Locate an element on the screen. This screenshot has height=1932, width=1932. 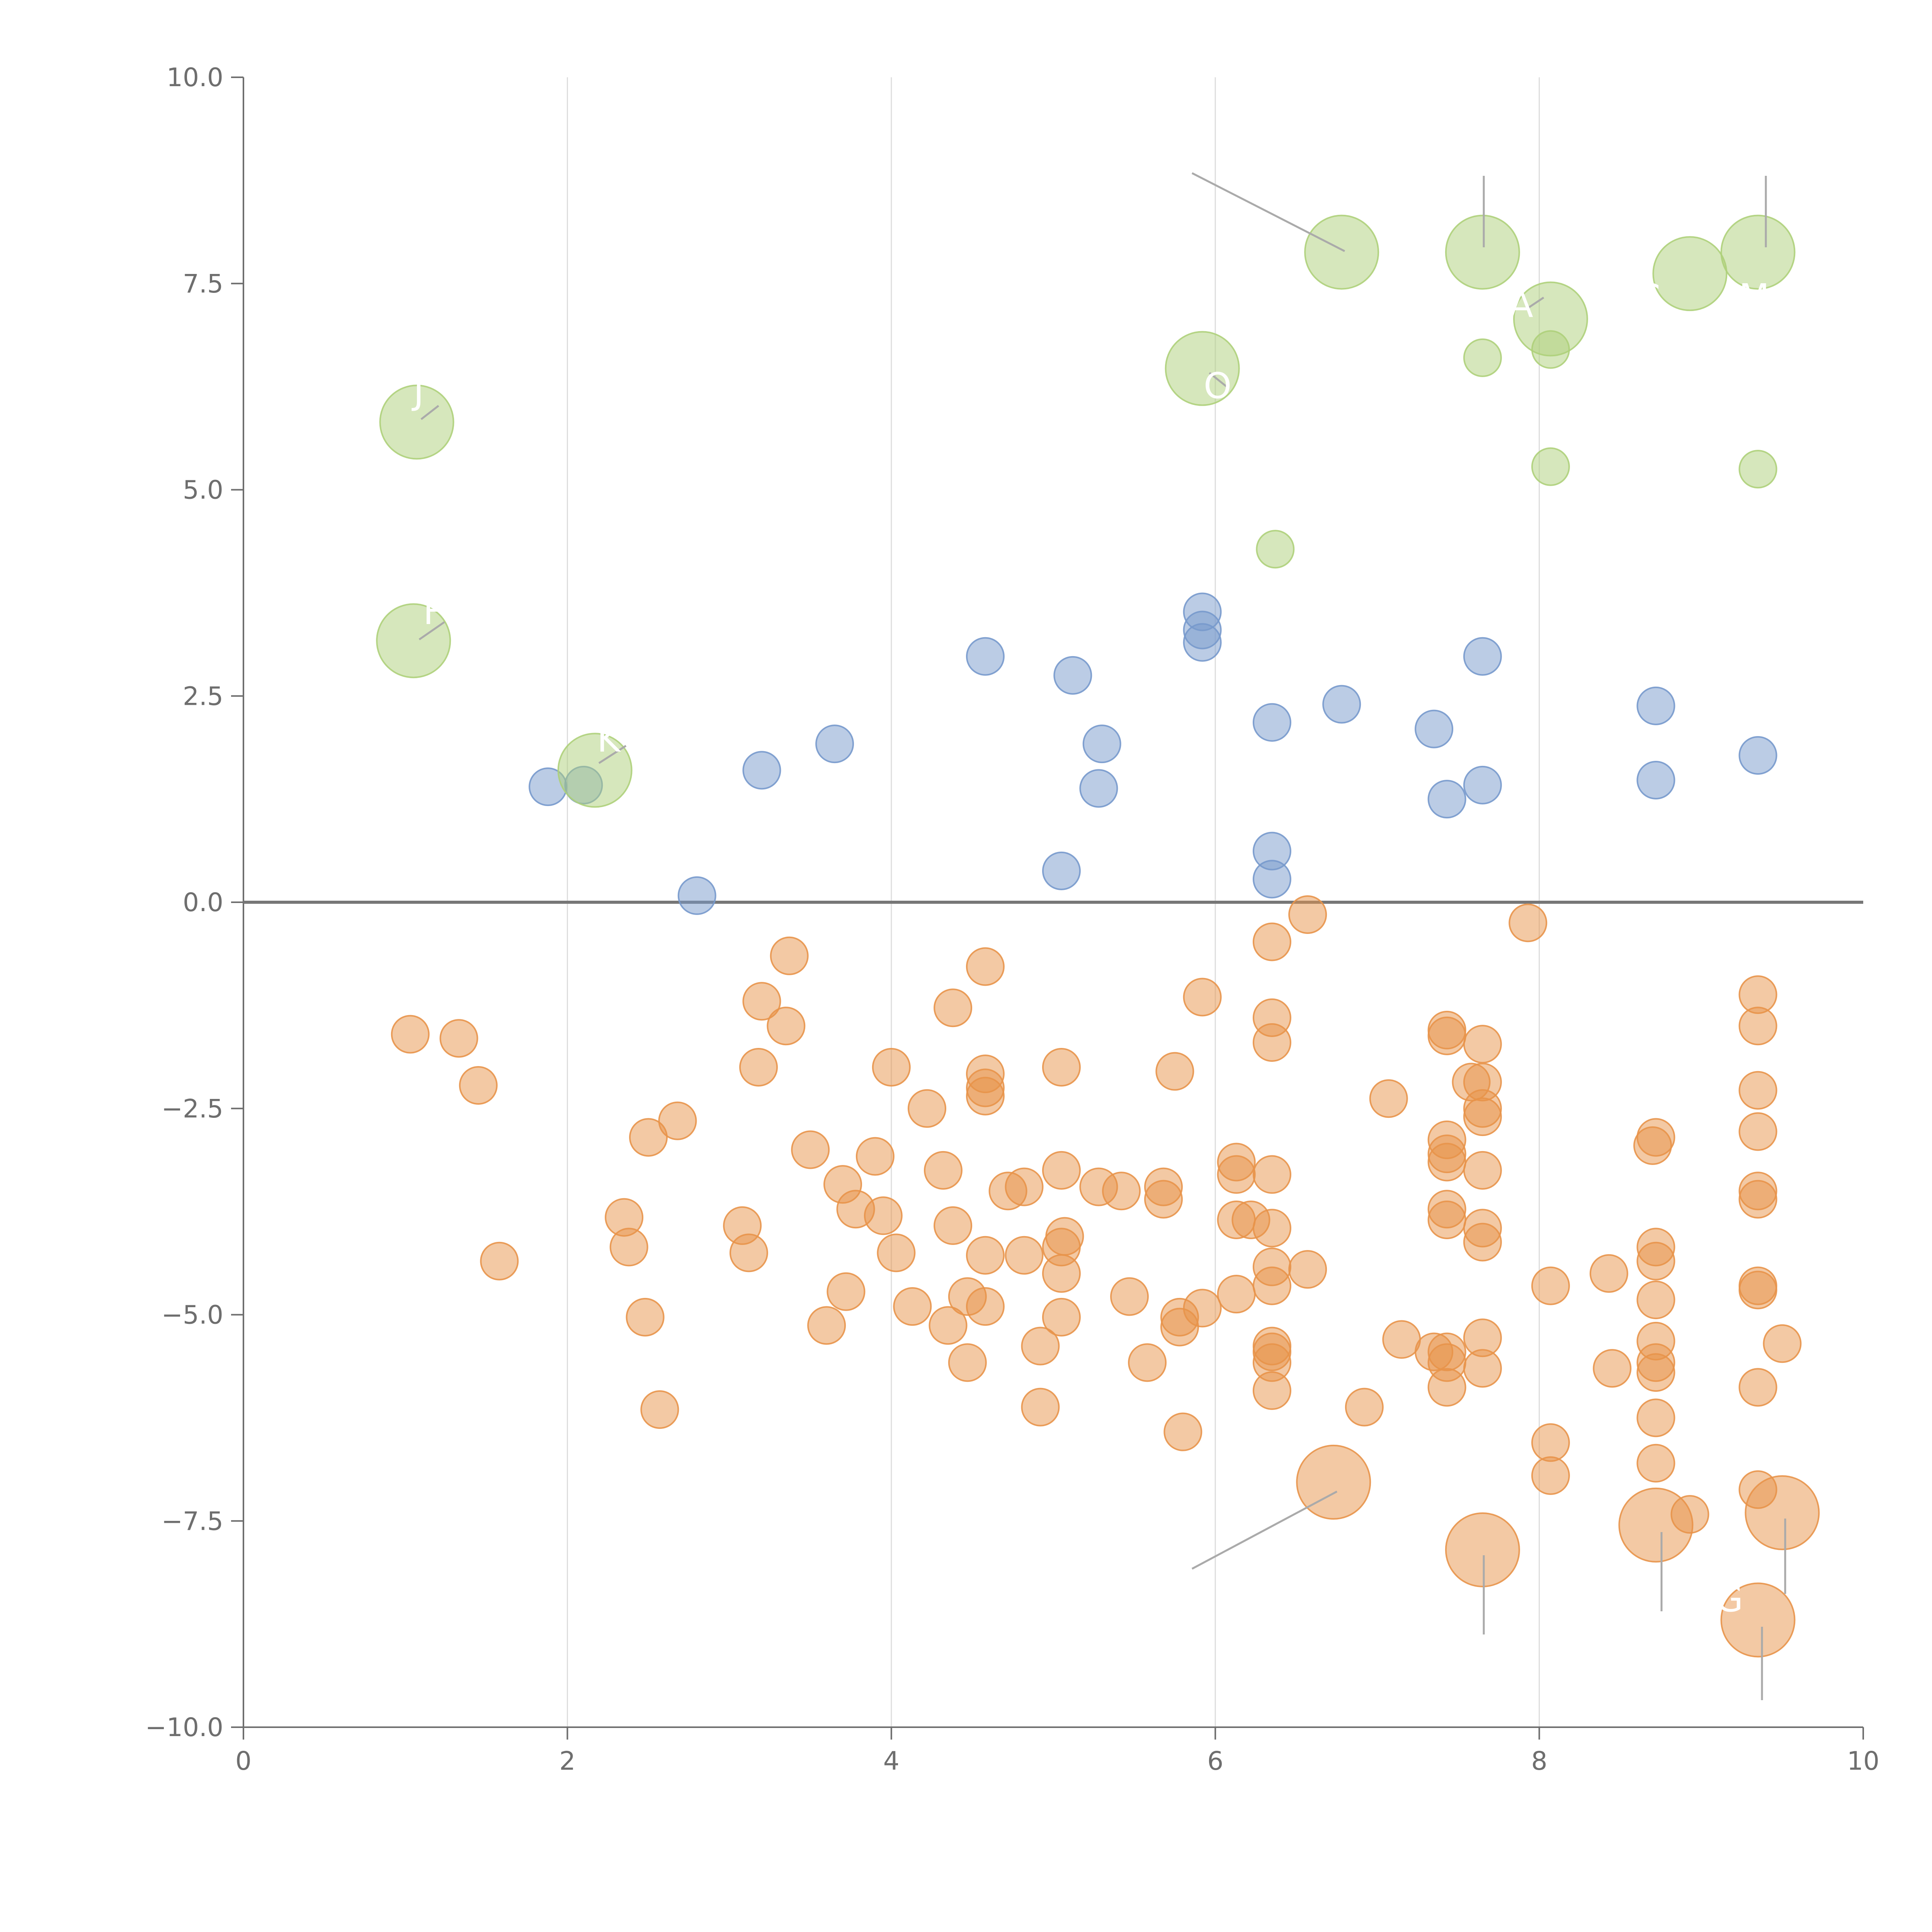
y-tick-label: 10.0 is located at coordinates (195, 78).